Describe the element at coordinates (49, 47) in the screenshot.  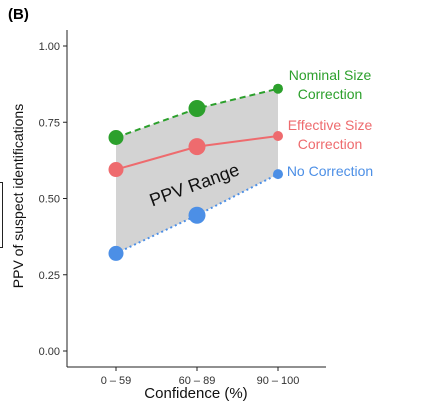
I see `y-tick-label: 1.00` at that location.